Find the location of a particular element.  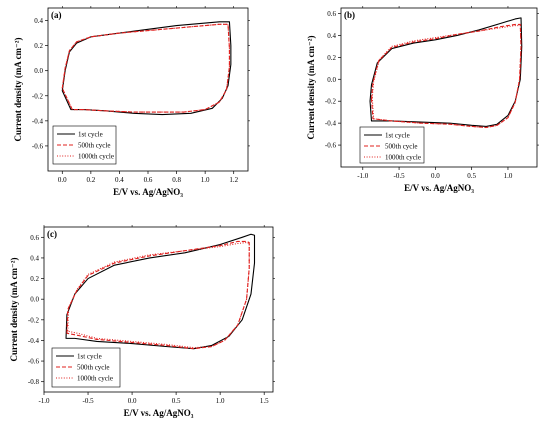

x-tick-label: 0.2 is located at coordinates (90, 180).